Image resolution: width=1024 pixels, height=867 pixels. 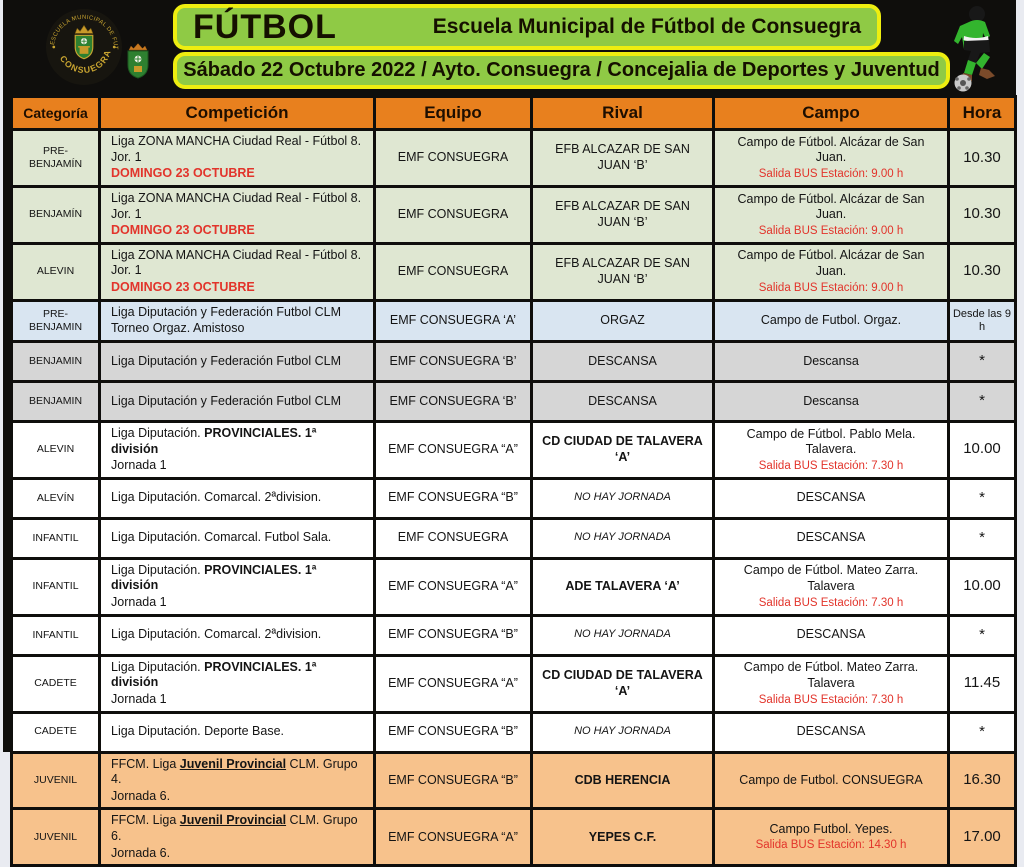 I want to click on cell-categoria: PRE-BENJAMÍN, so click(x=55, y=158).